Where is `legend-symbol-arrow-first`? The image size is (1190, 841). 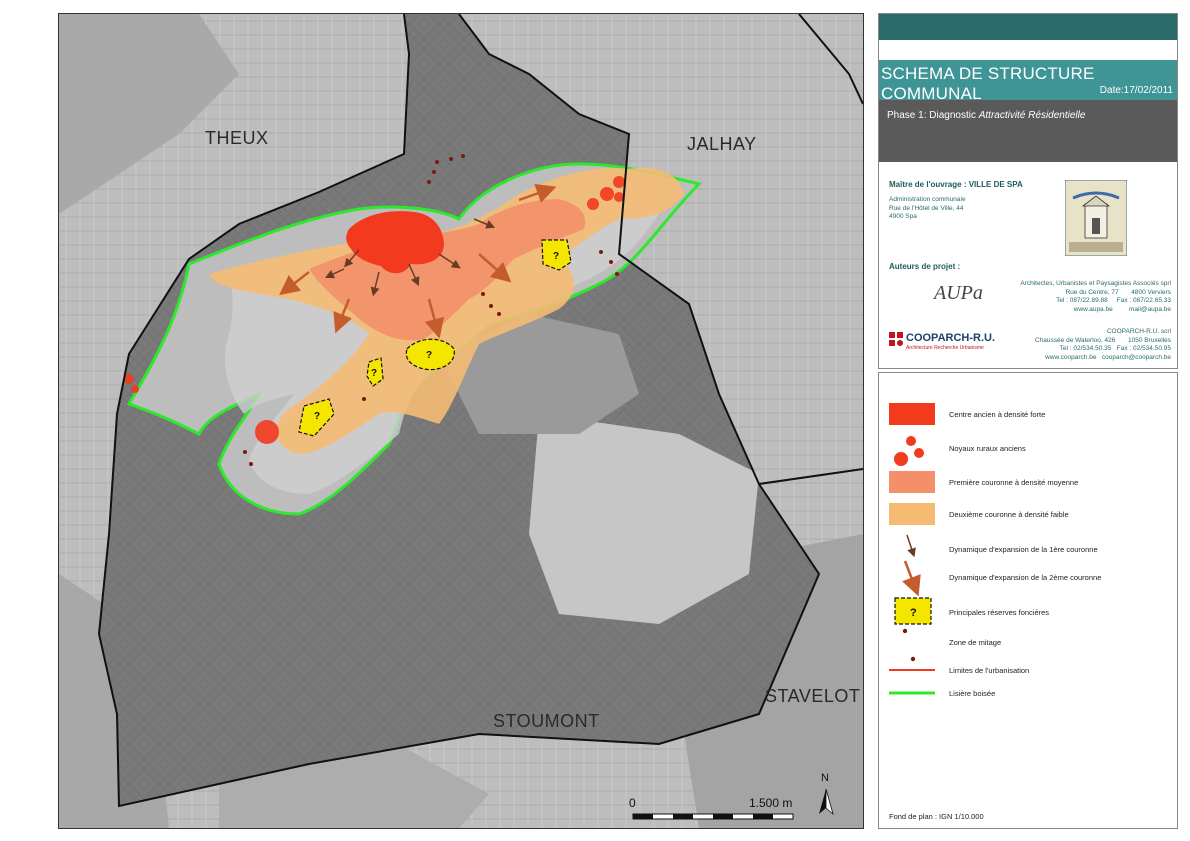 legend-symbol-arrow-first is located at coordinates (911, 546).